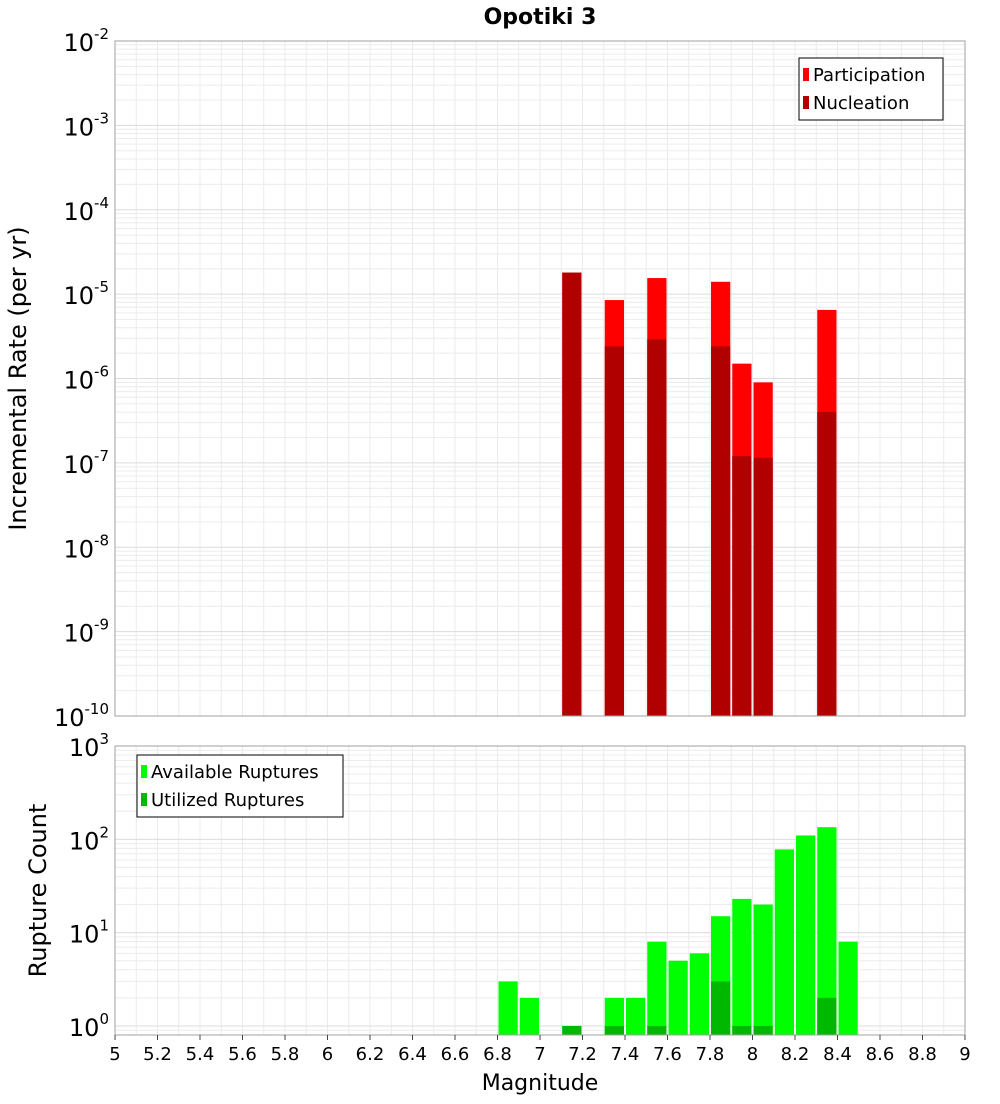  I want to click on count-x-tick-label: 5.8, so click(285, 1054).